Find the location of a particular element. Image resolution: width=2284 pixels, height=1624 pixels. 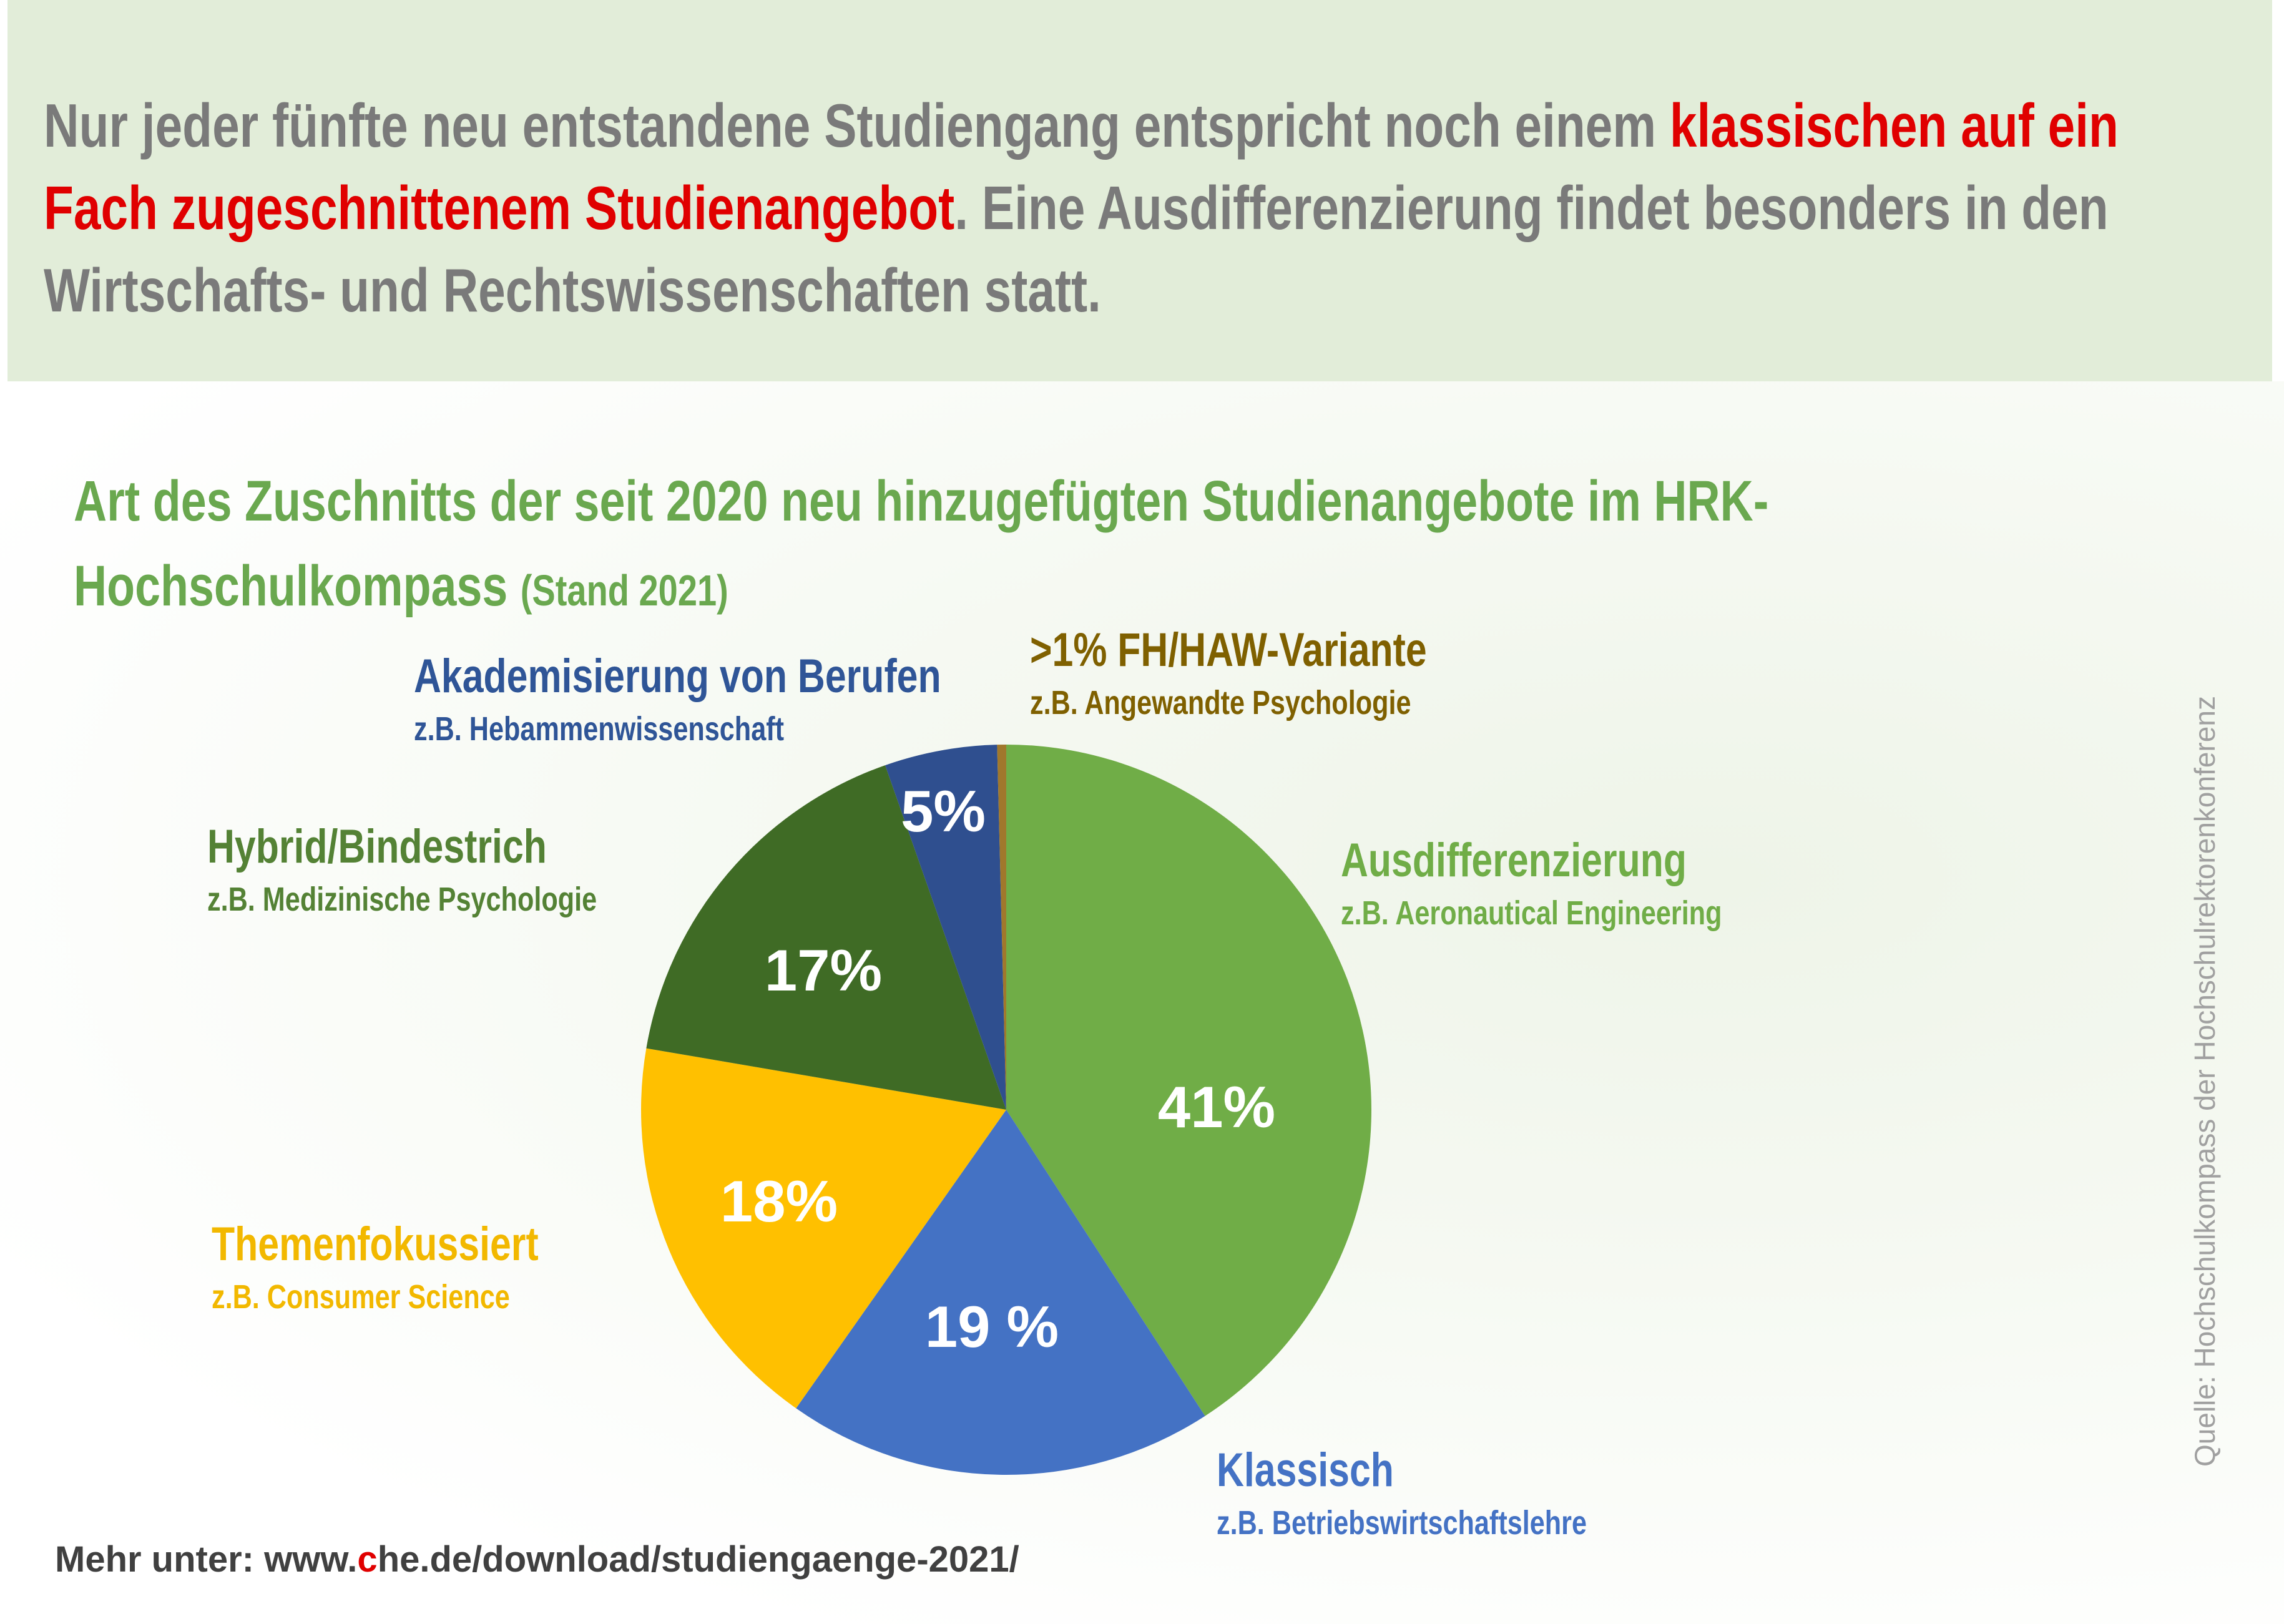

legend-example: z.B. Aeronautical Engineering is located at coordinates (1531, 913).